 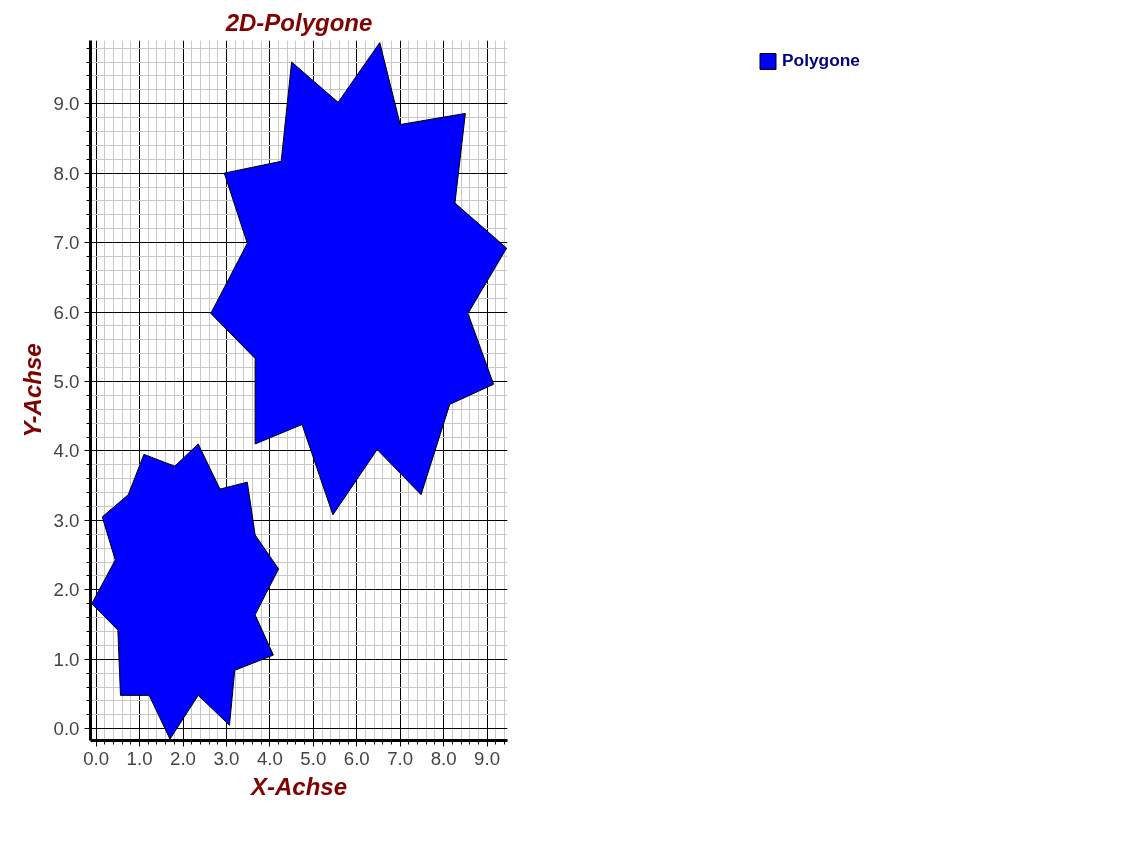 What do you see at coordinates (821, 60) in the screenshot?
I see `legend-label: Polygone` at bounding box center [821, 60].